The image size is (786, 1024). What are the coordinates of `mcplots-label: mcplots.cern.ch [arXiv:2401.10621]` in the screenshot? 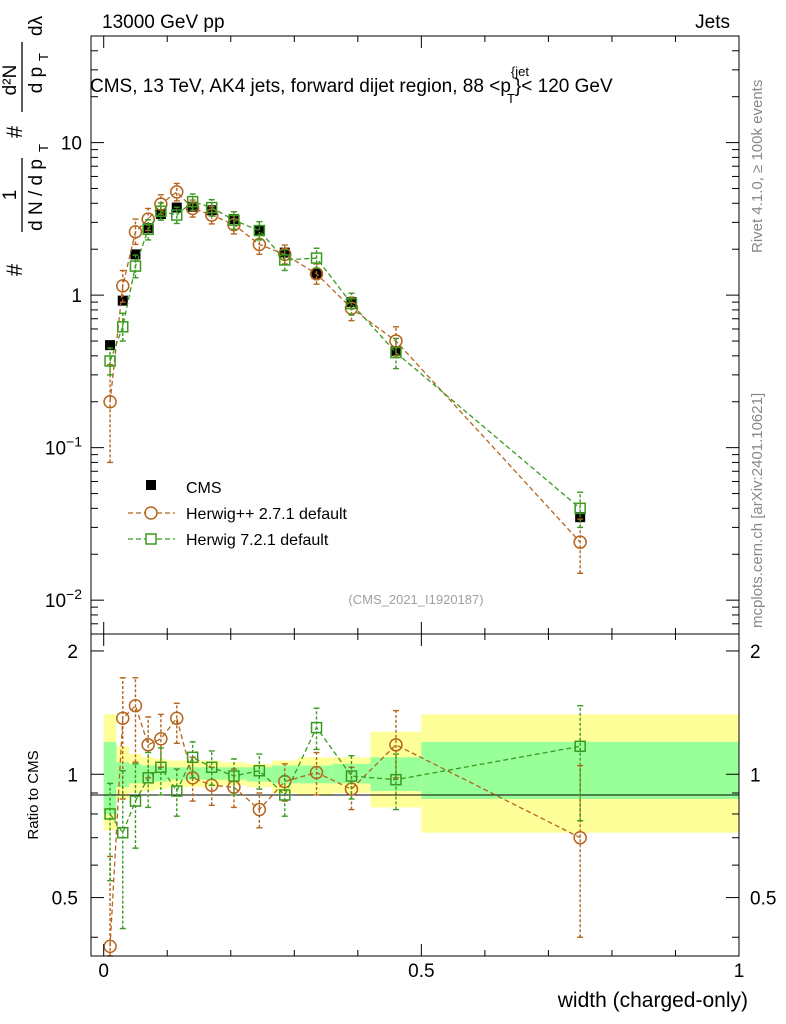 It's located at (757, 510).